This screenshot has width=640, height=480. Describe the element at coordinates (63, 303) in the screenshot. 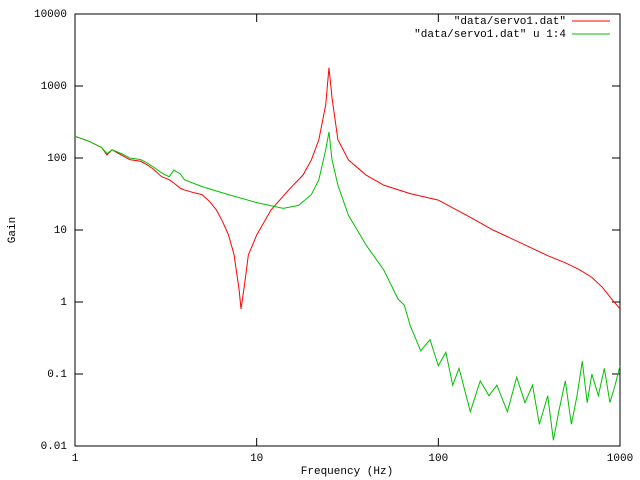

I see `y-tick-label: 1` at that location.